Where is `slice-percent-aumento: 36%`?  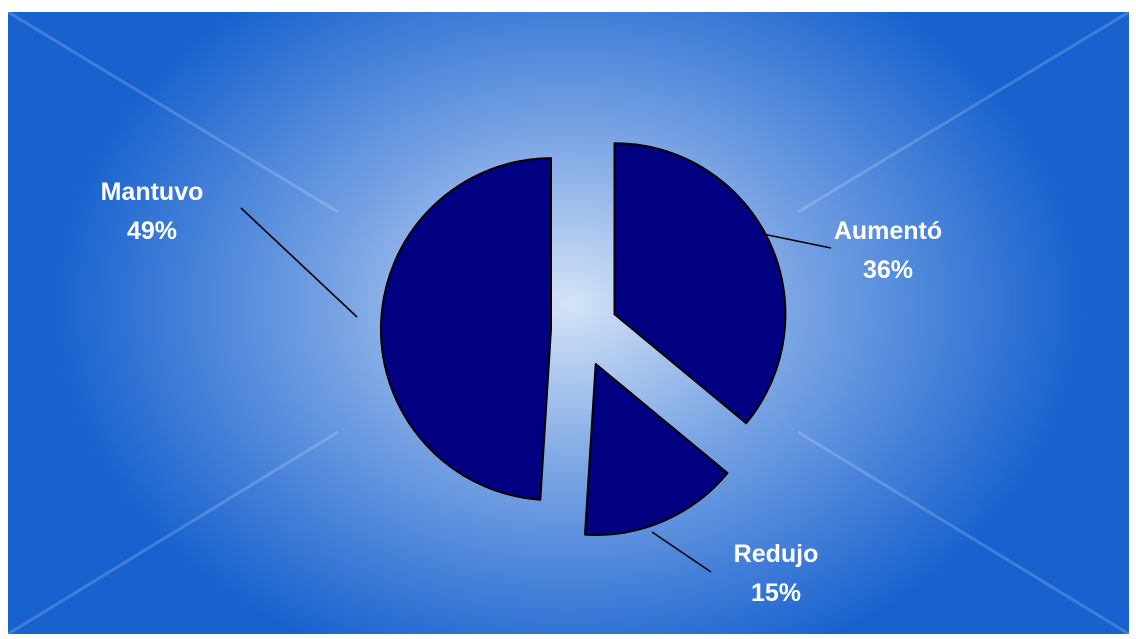
slice-percent-aumento: 36% is located at coordinates (888, 270).